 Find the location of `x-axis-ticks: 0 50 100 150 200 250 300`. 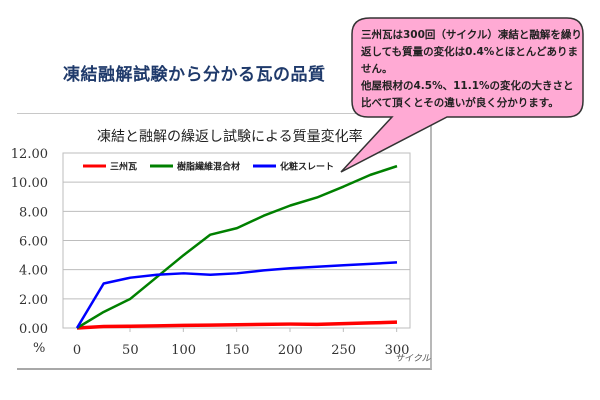

x-axis-ticks: 0 50 100 150 200 250 300 is located at coordinates (241, 350).